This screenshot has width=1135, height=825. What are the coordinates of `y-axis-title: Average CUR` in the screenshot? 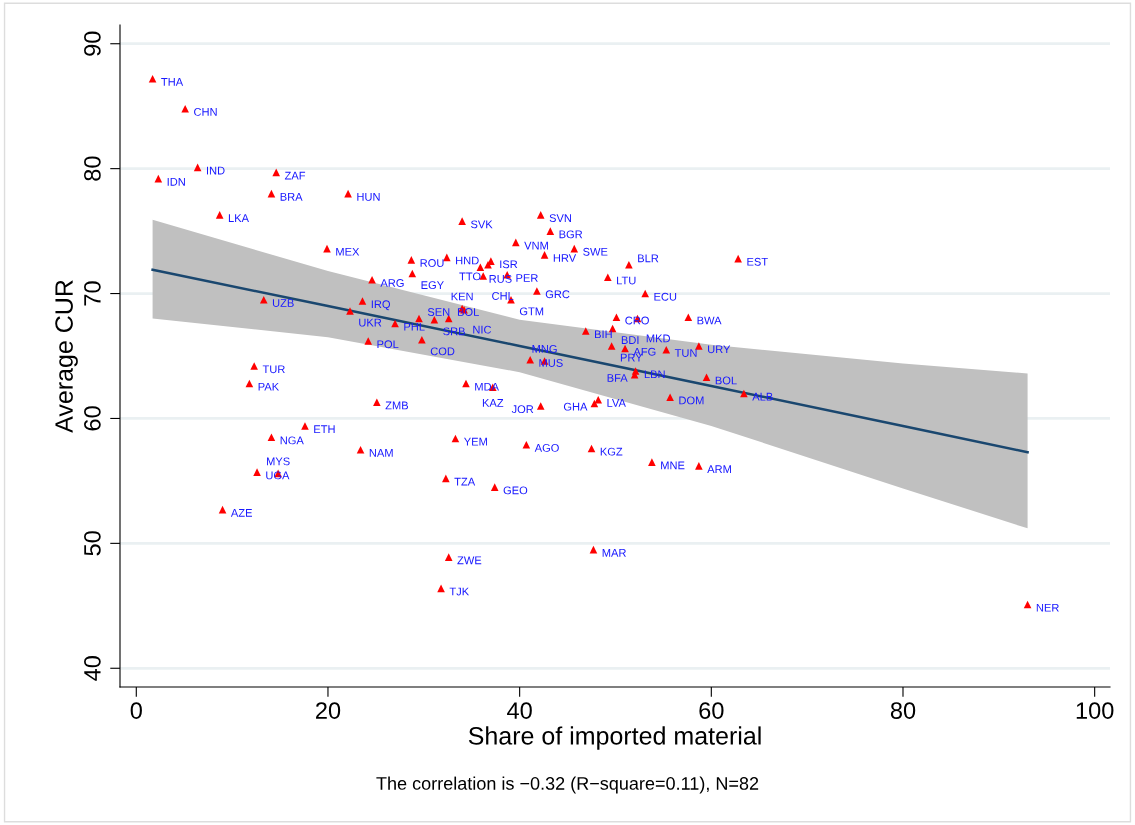 It's located at (66, 356).